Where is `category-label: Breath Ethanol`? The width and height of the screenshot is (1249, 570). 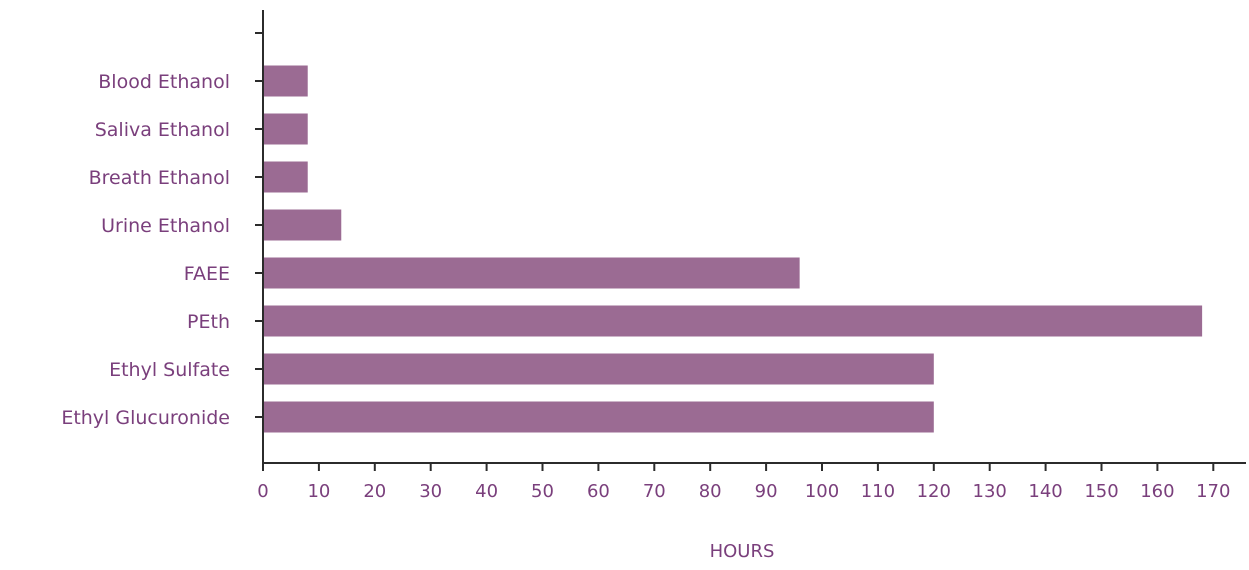 category-label: Breath Ethanol is located at coordinates (159, 178).